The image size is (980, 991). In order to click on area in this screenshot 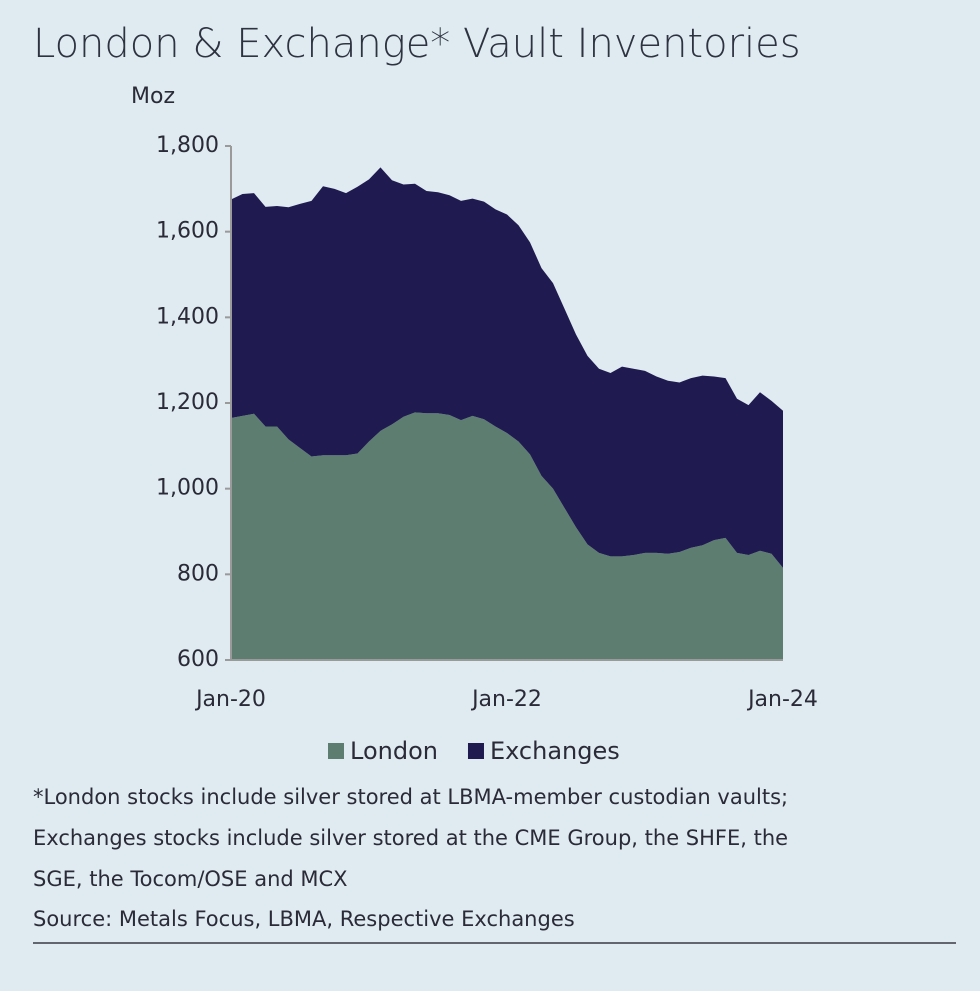, I will do `click(507, 536)`.